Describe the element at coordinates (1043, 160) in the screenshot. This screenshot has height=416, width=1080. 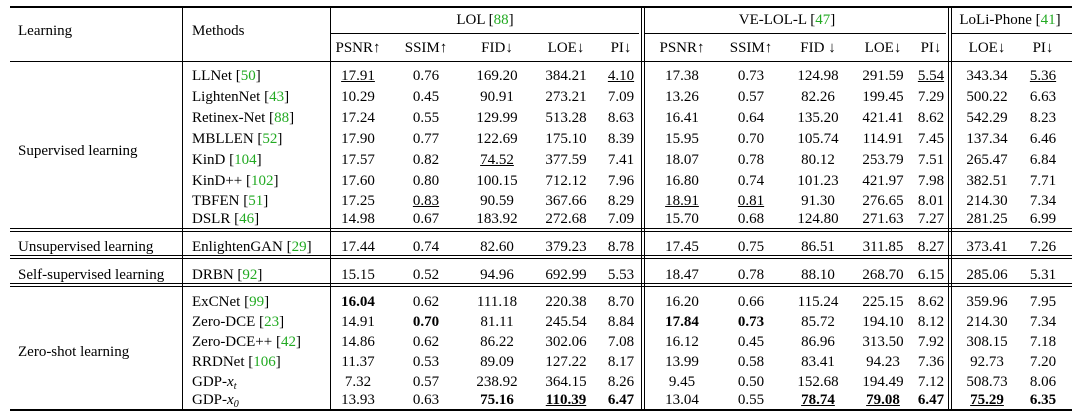
I see `metric-value: 6.84` at that location.